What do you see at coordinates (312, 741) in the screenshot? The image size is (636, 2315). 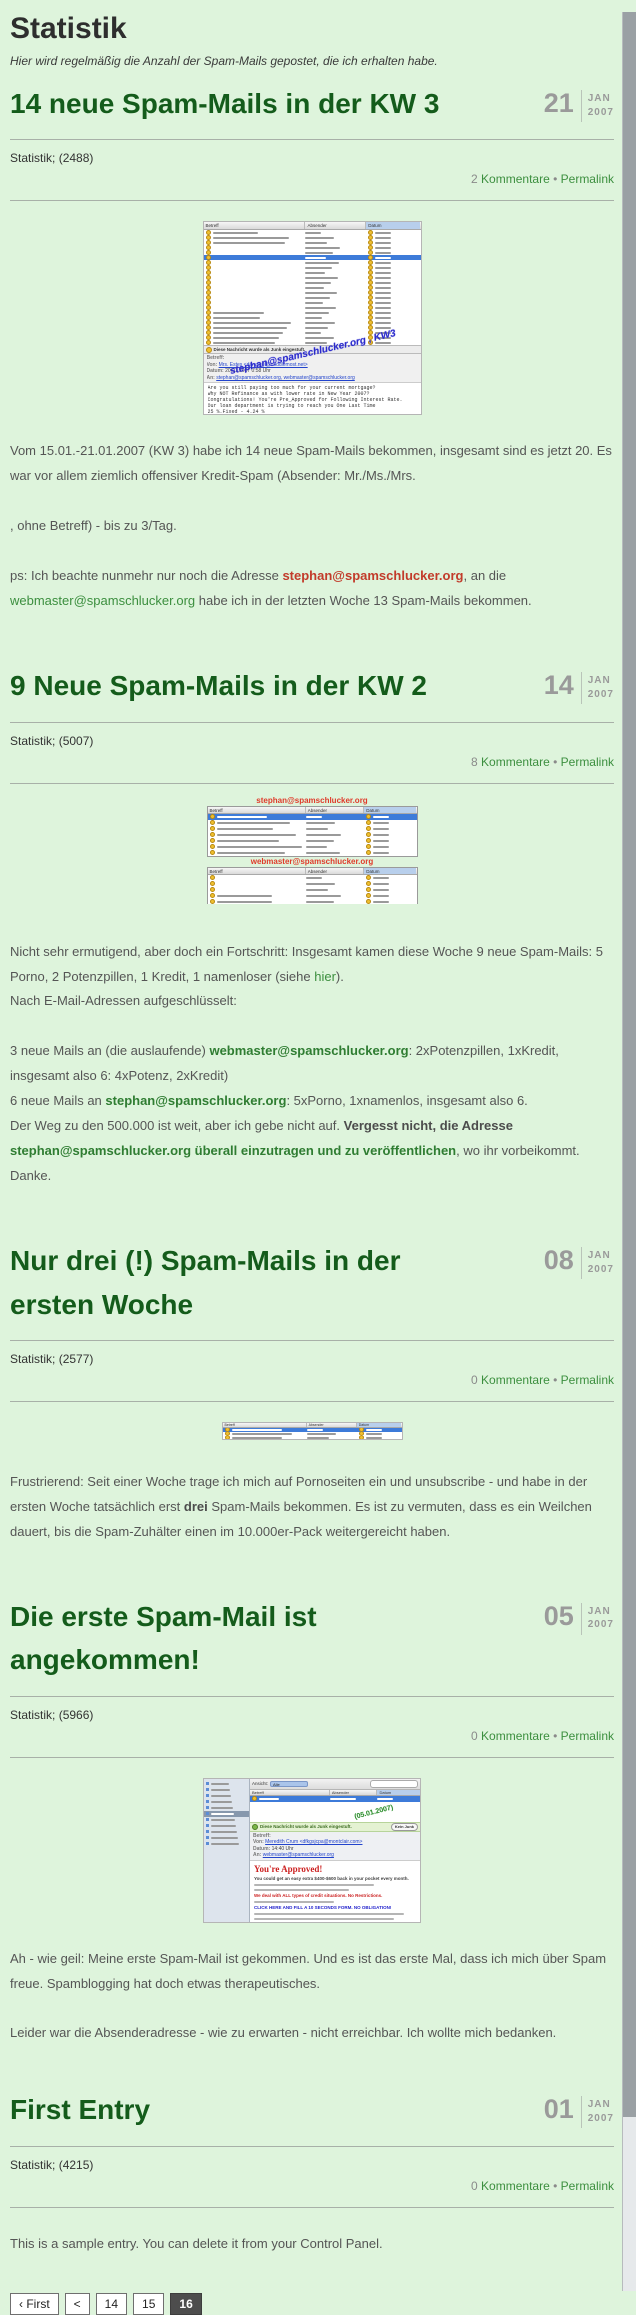 I see `entry-category-line: Statistik; (5007)` at bounding box center [312, 741].